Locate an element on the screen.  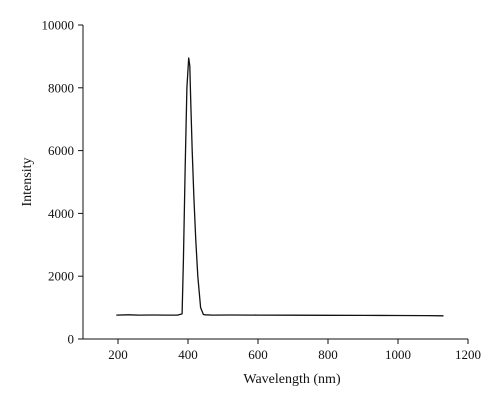
y-tick-label: 6000 is located at coordinates (61, 150).